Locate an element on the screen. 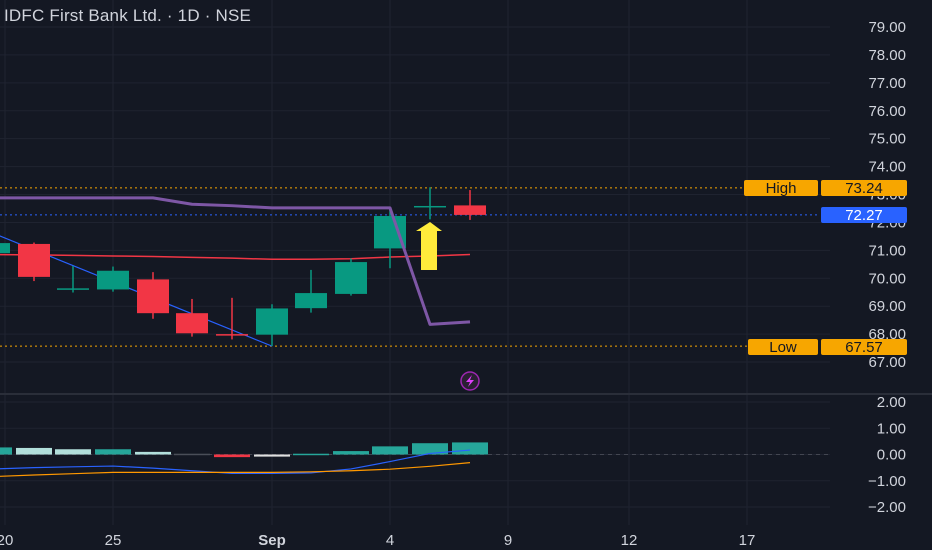 The width and height of the screenshot is (932, 550). date-axis-label: 20 is located at coordinates (6, 540).